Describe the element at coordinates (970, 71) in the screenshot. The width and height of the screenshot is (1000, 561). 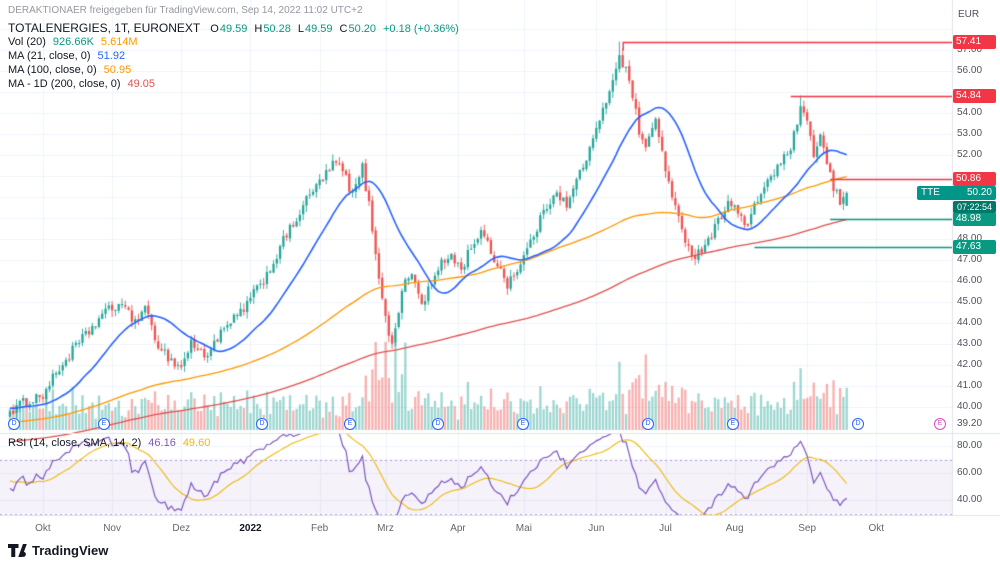
I see `price-axis-label: 56.00` at that location.